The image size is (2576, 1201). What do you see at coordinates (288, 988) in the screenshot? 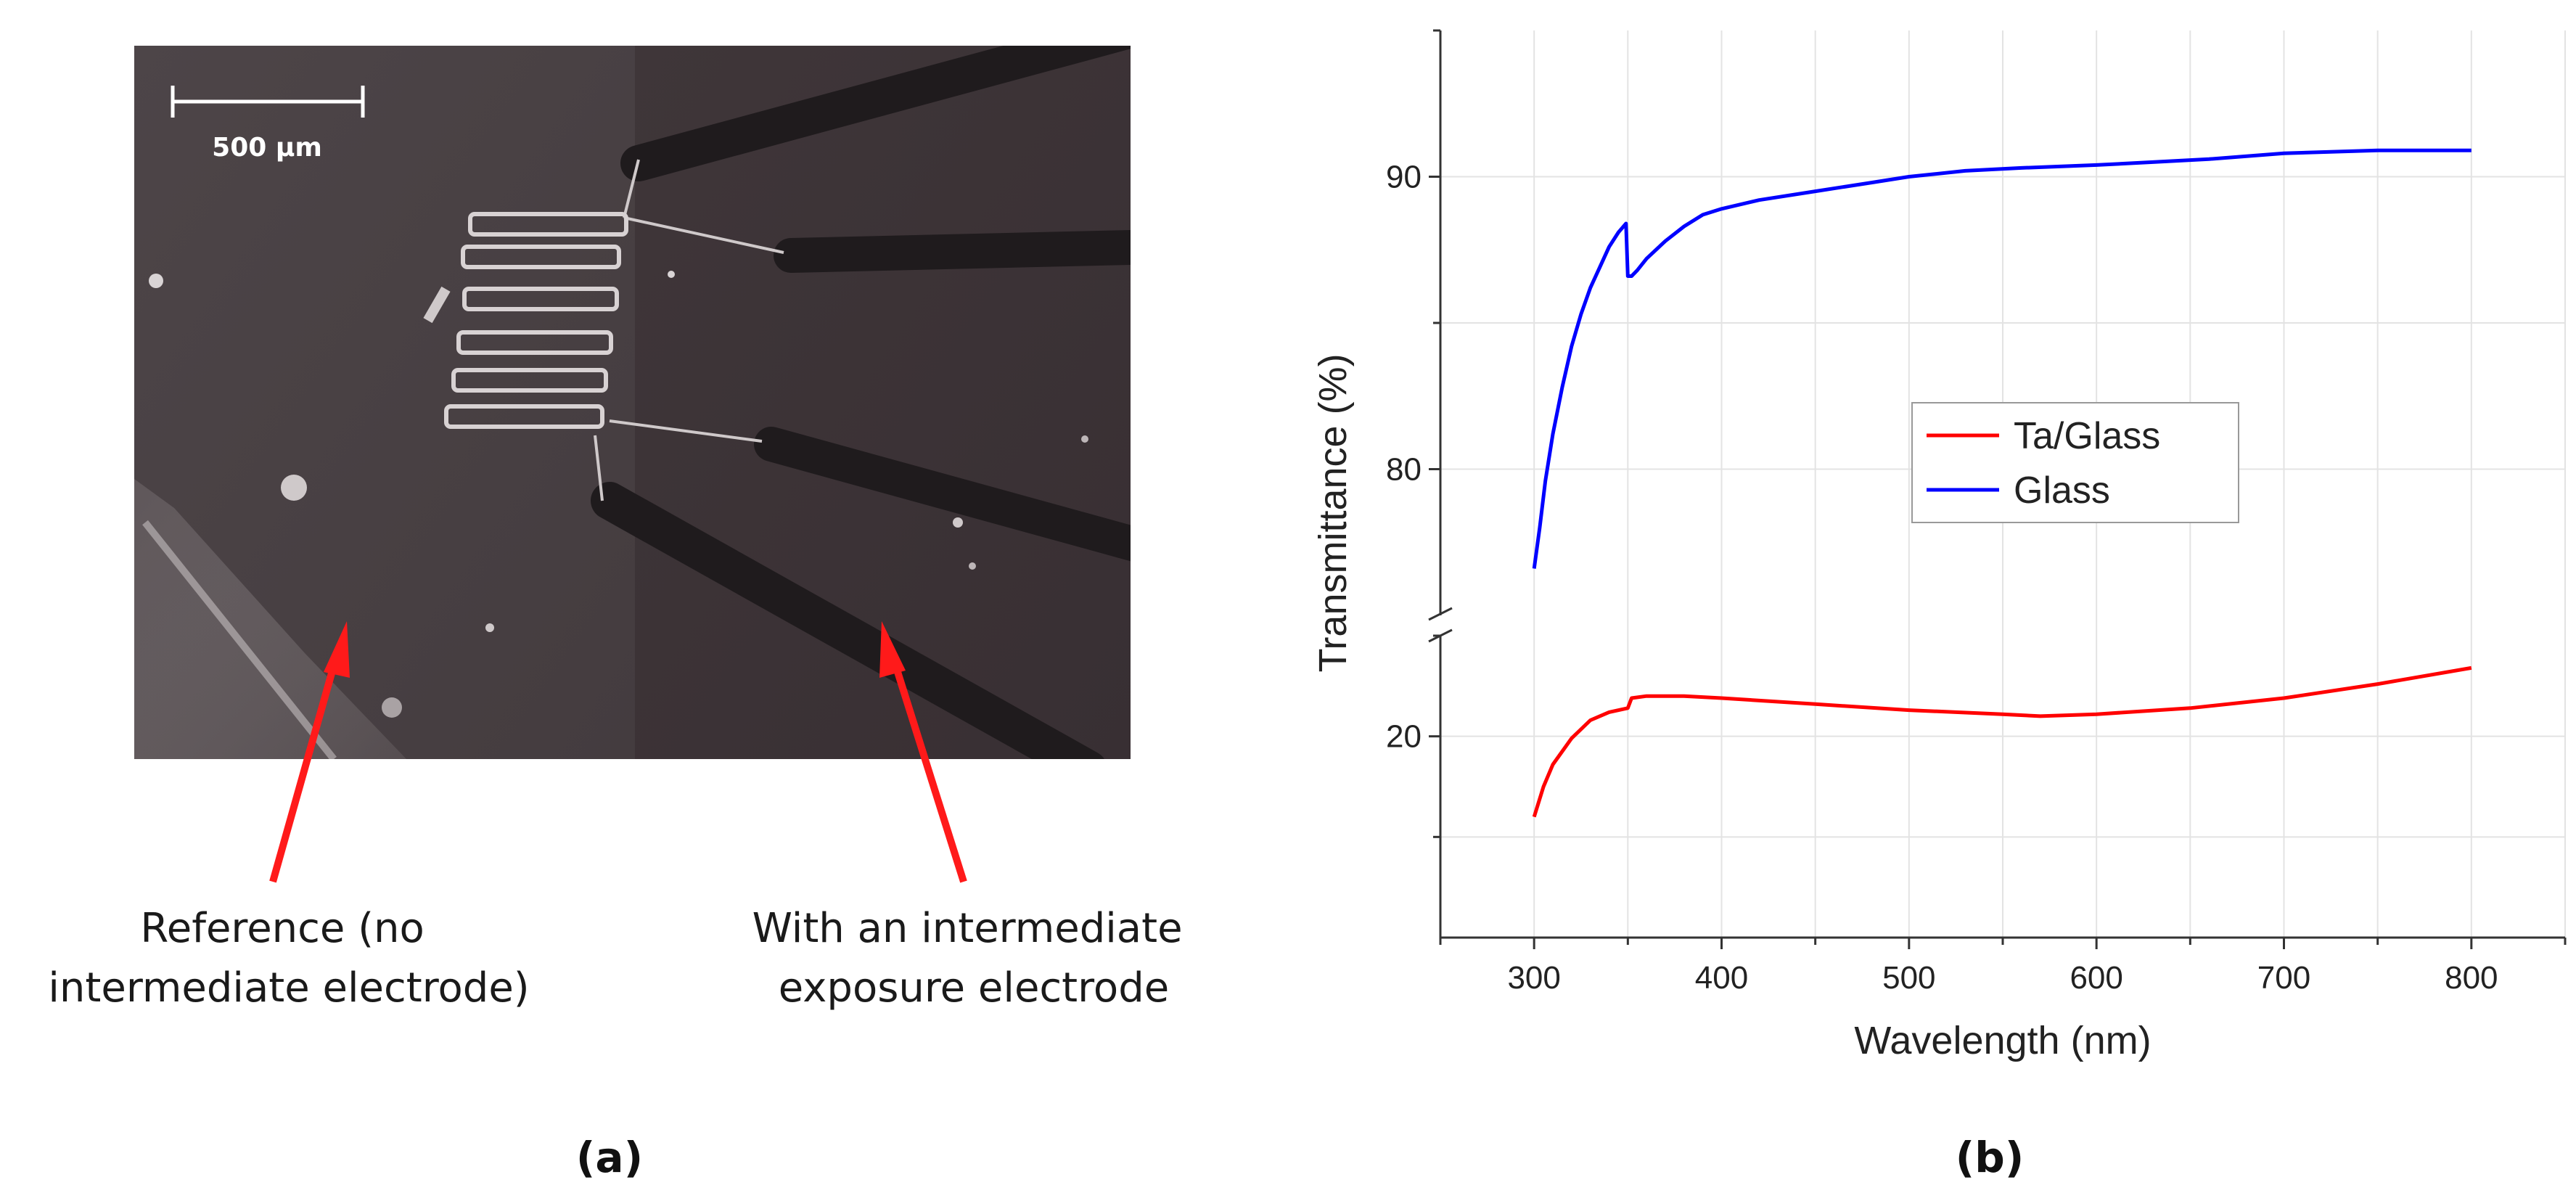
I see `annotation-reference-line2: intermediate electrode)` at bounding box center [288, 988].